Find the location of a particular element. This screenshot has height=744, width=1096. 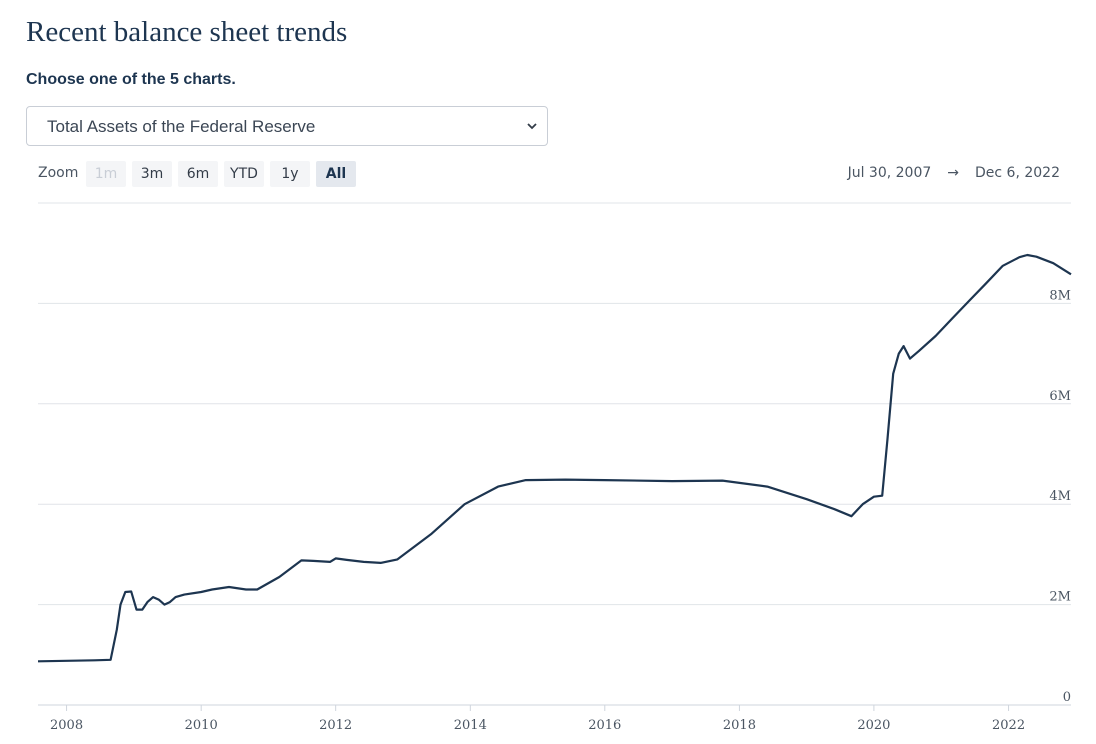

x-tick-label: 2022 is located at coordinates (1008, 725).